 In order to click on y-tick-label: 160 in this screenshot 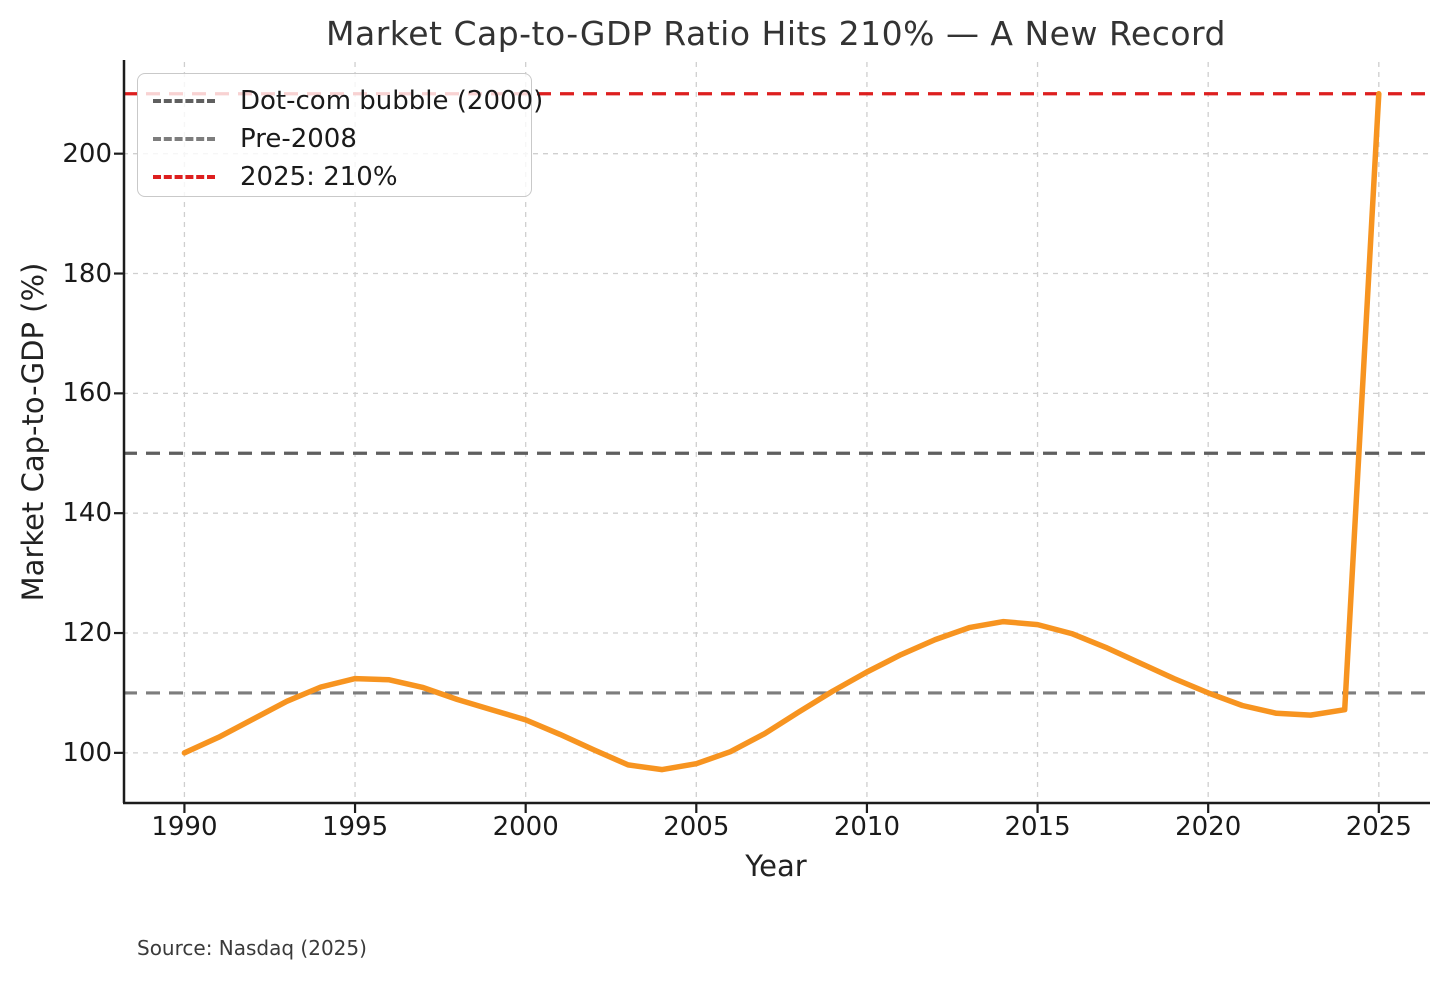, I will do `click(87, 393)`.